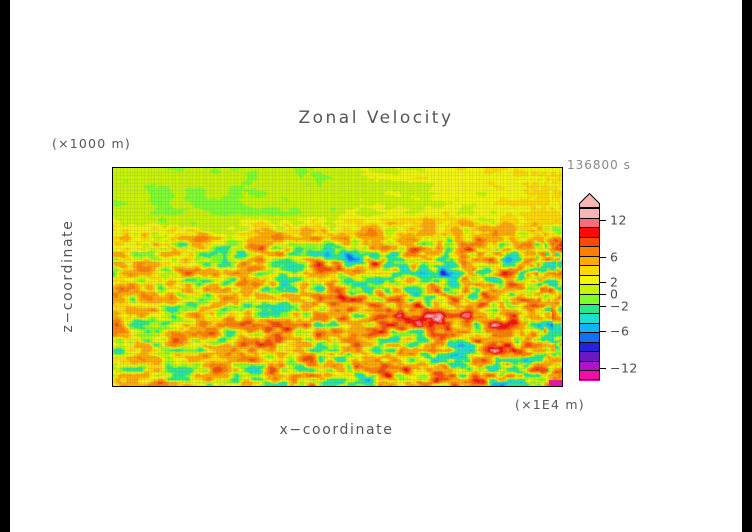  What do you see at coordinates (5, 266) in the screenshot?
I see `left-edge-bar` at bounding box center [5, 266].